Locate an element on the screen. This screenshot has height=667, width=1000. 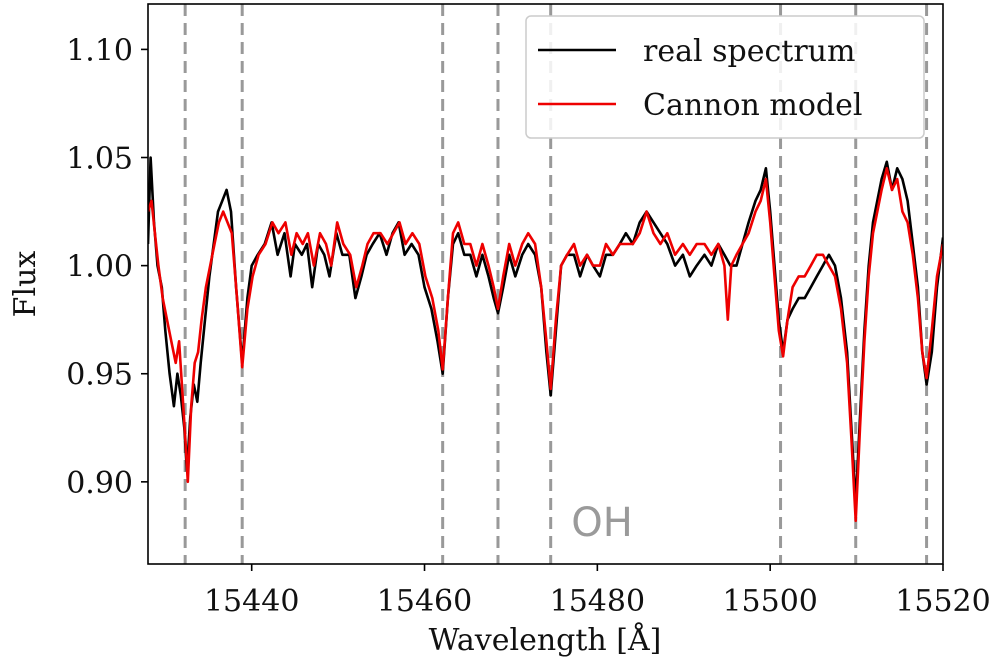
x-tick-label: 15500 is located at coordinates (769, 601).